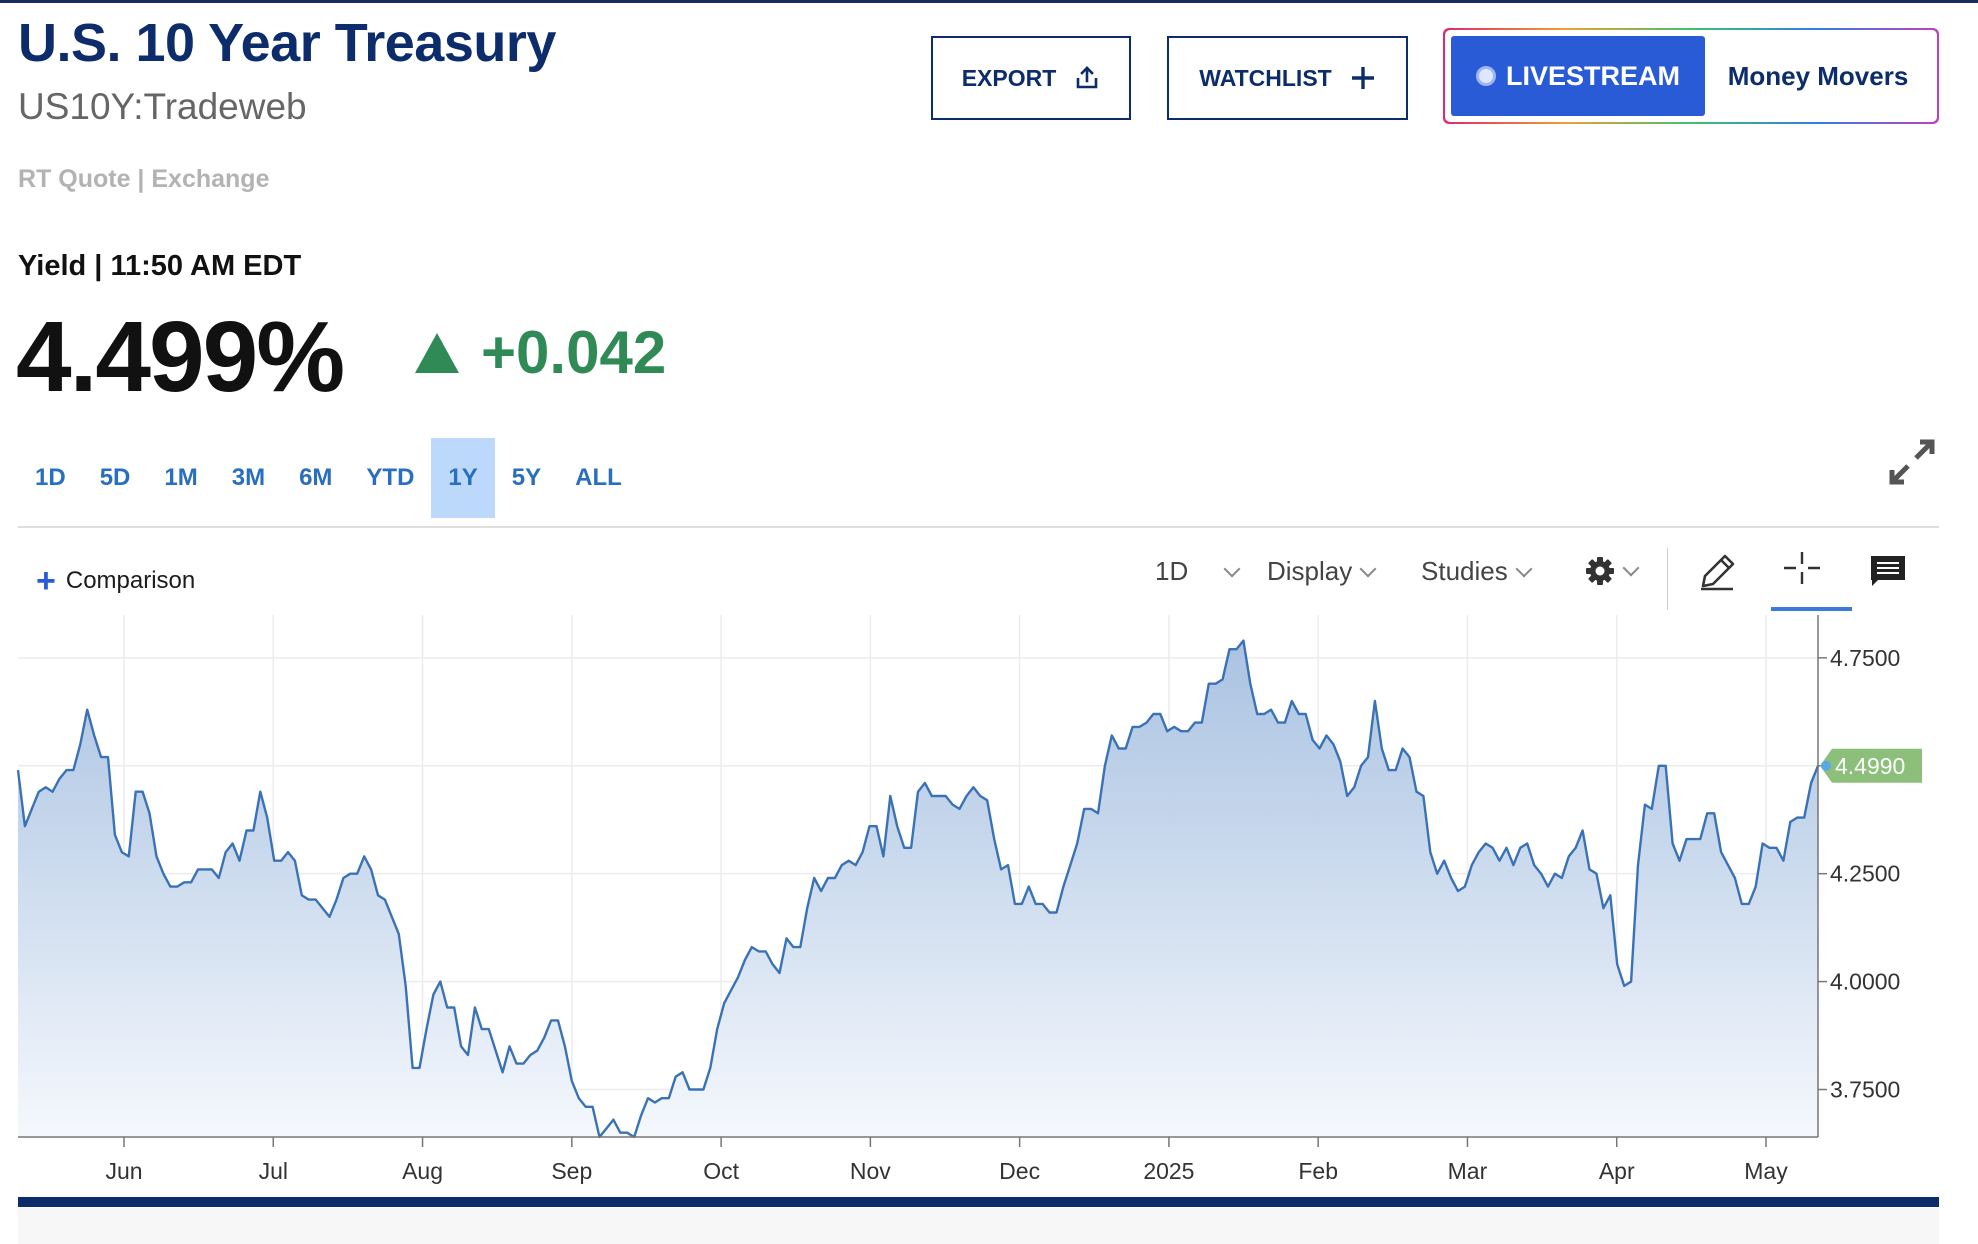  What do you see at coordinates (1318, 1171) in the screenshot?
I see `x-tick-label: Feb` at bounding box center [1318, 1171].